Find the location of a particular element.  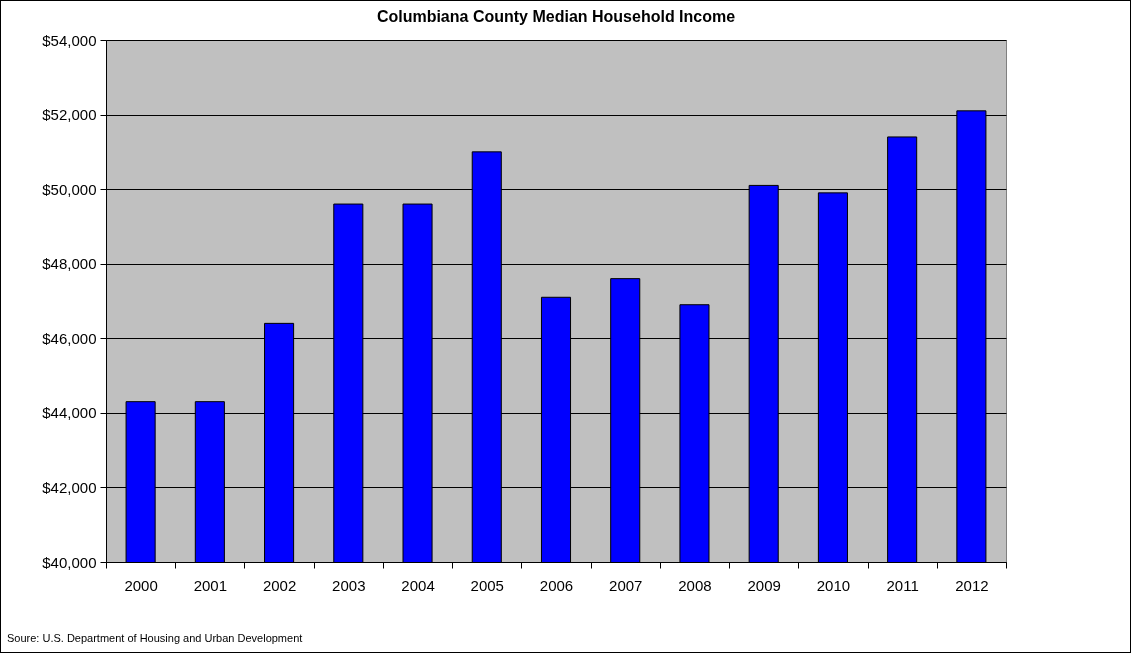

x-tick-label: 2008 is located at coordinates (695, 585).